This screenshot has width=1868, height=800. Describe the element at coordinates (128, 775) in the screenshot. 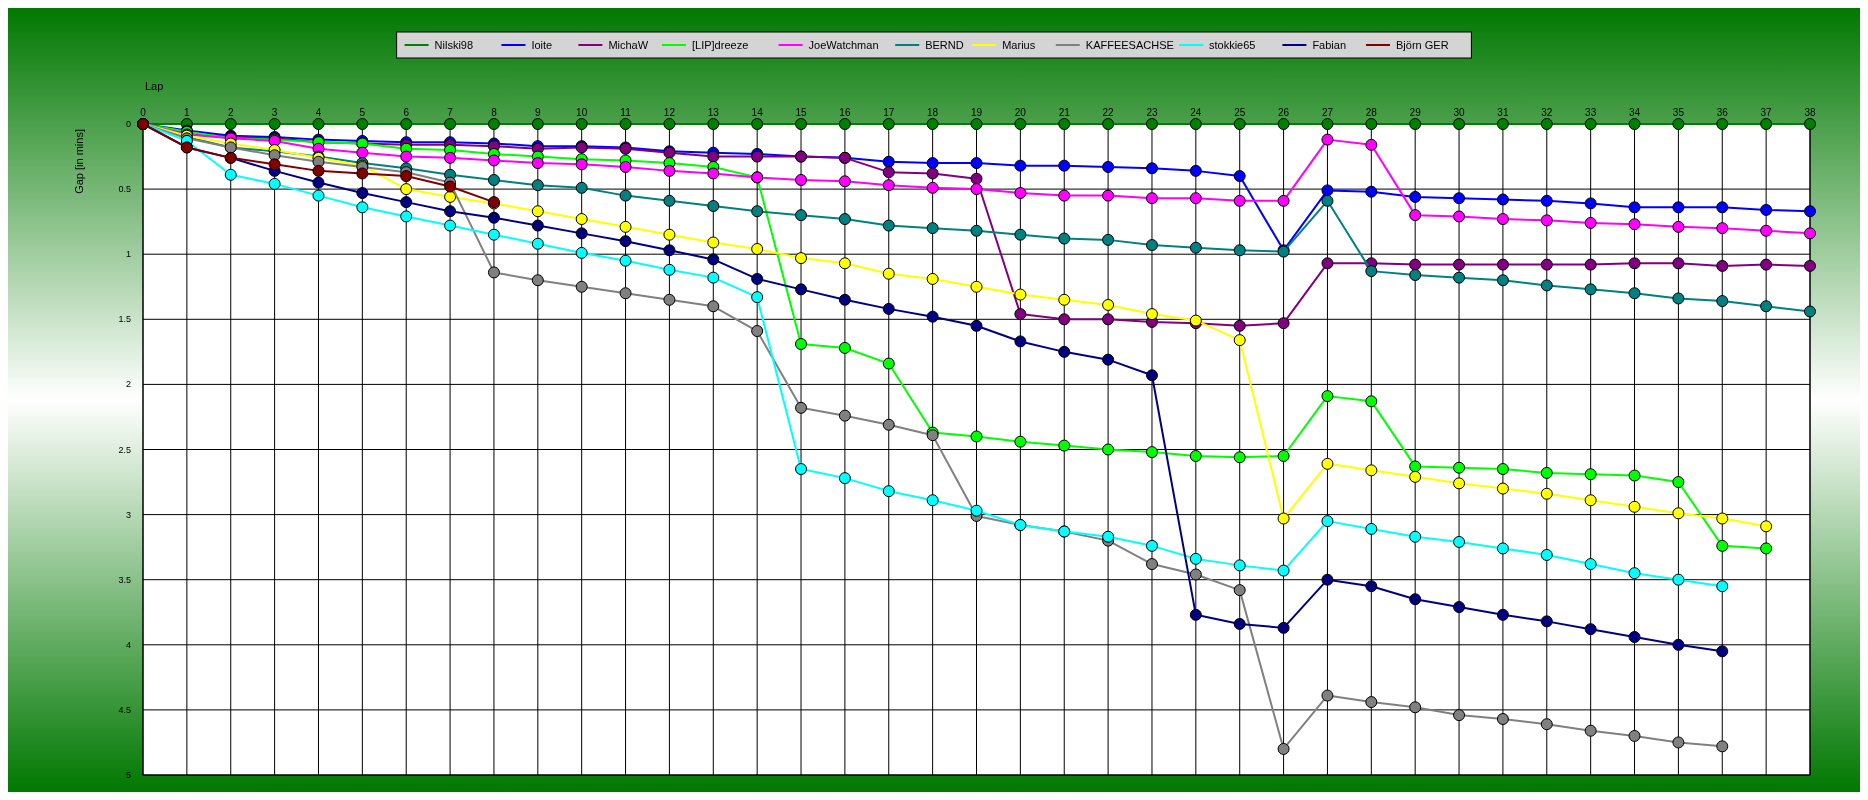

I see `y-tick-label: 5` at that location.